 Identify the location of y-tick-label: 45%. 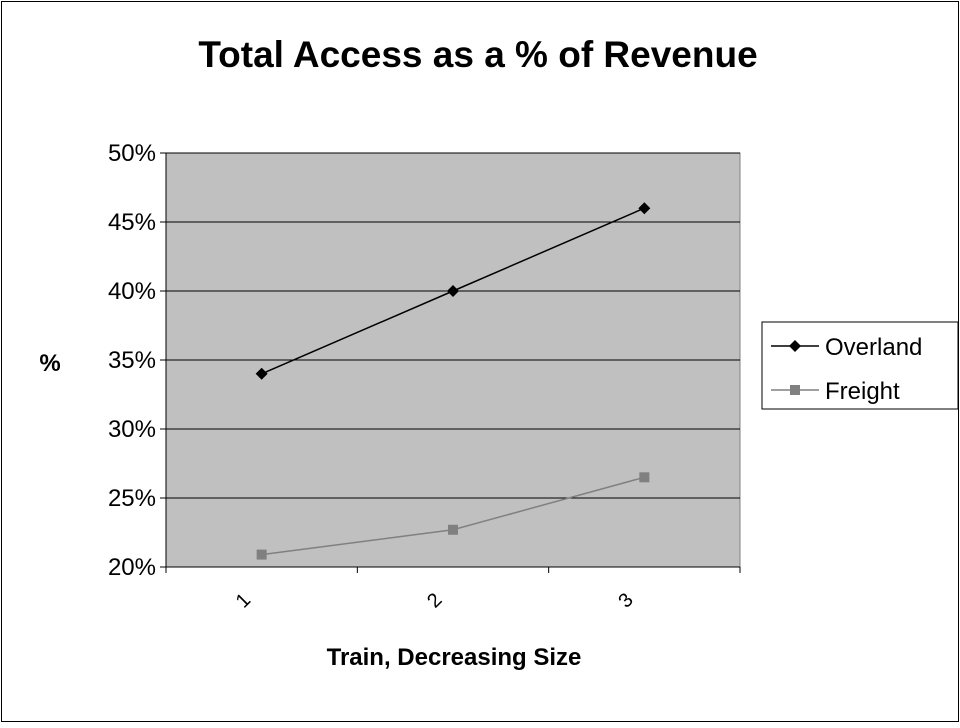
(132, 222).